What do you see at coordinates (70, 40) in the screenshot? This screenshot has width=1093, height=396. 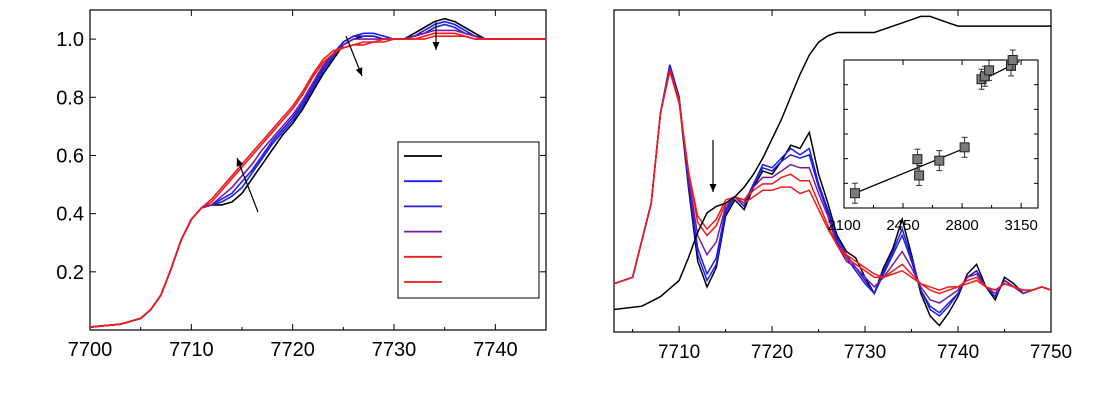 I see `y-tick-label: 1.0` at bounding box center [70, 40].